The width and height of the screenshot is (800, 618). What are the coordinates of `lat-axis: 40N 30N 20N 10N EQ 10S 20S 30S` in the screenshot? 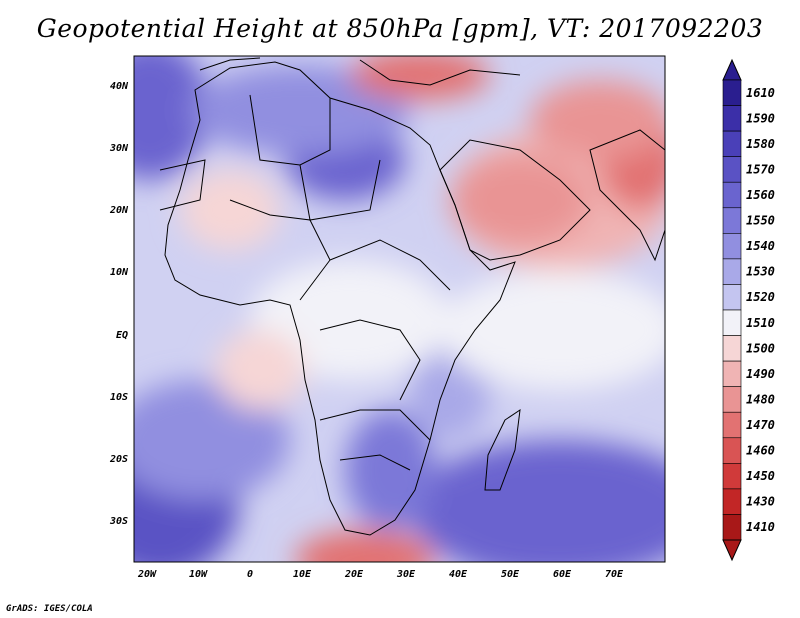 It's located at (119, 304).